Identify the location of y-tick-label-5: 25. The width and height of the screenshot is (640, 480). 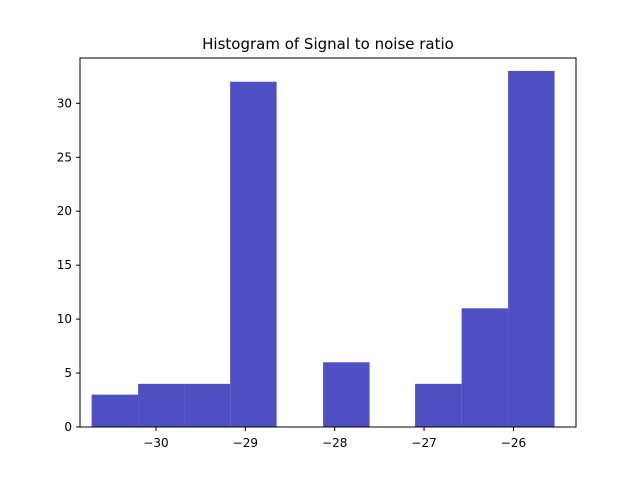
(64, 157).